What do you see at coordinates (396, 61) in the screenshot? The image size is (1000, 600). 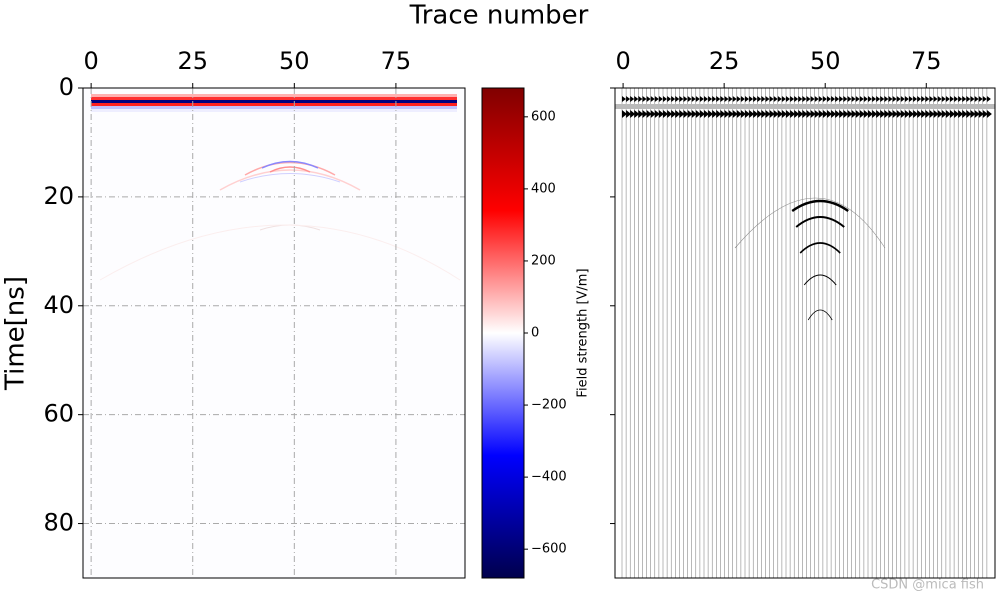 I see `x-tick-label: 75` at bounding box center [396, 61].